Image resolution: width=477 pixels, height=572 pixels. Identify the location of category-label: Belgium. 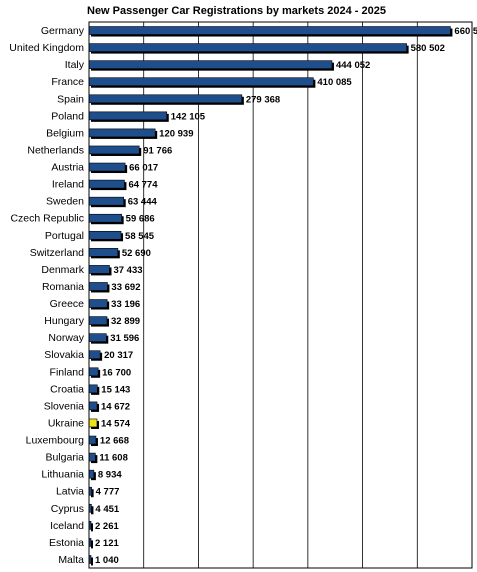
(65, 133).